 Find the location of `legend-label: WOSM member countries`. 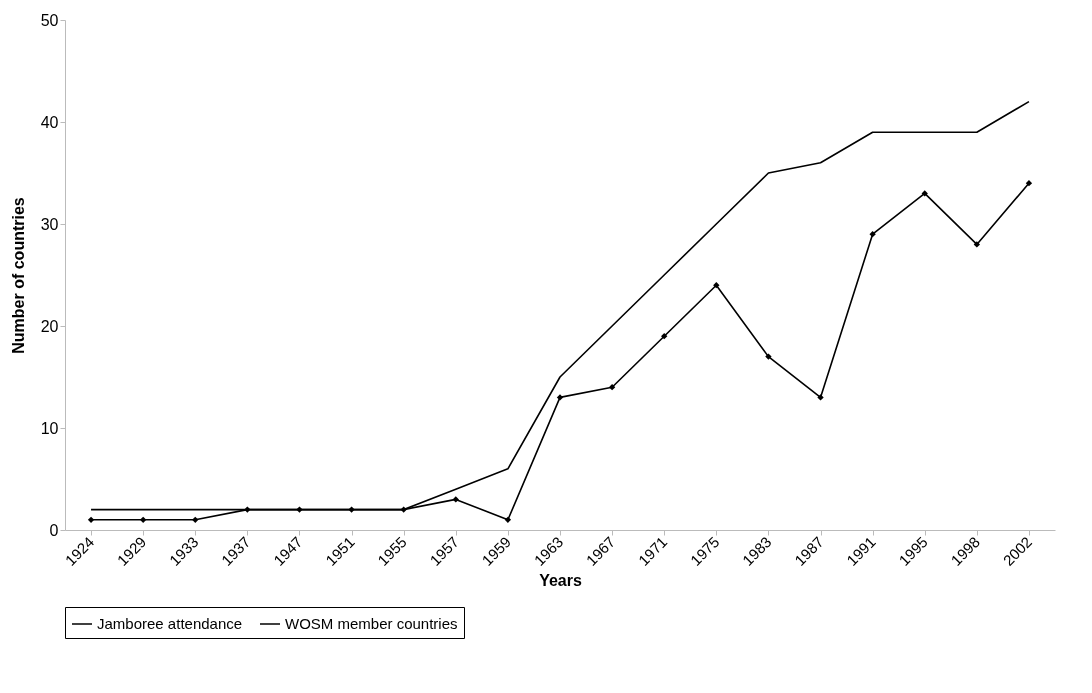

legend-label: WOSM member countries is located at coordinates (371, 623).